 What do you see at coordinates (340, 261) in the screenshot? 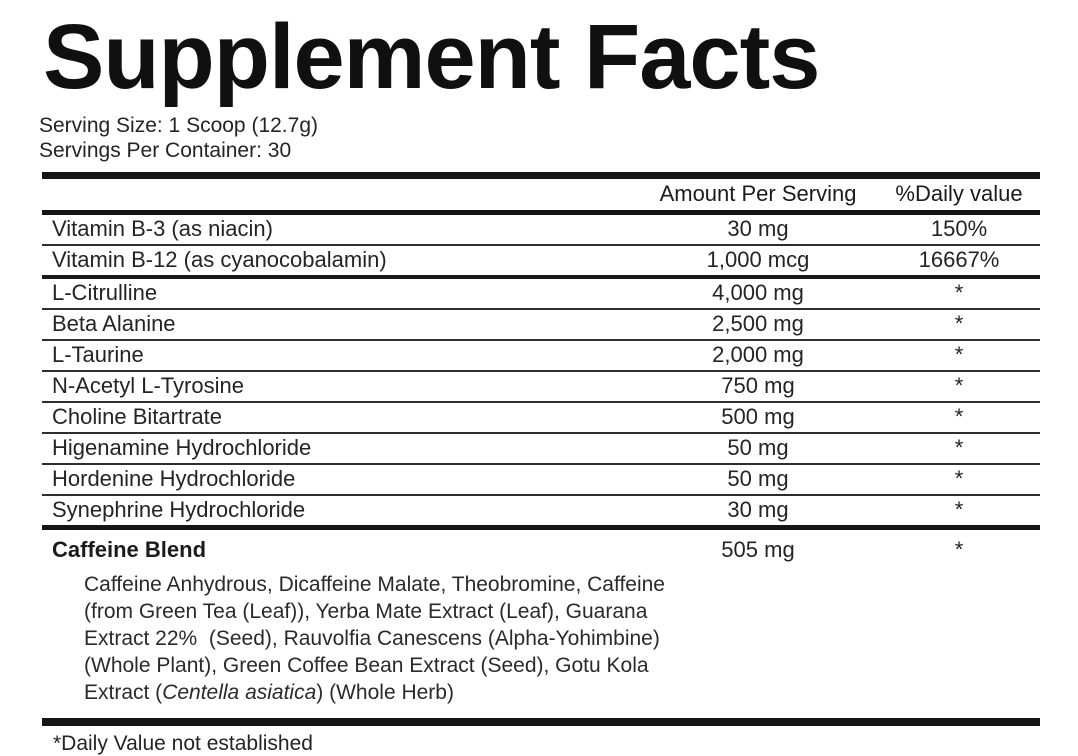
I see `ingredient-name: Vitamin B-12 (as cyanocobalamin)` at bounding box center [340, 261].